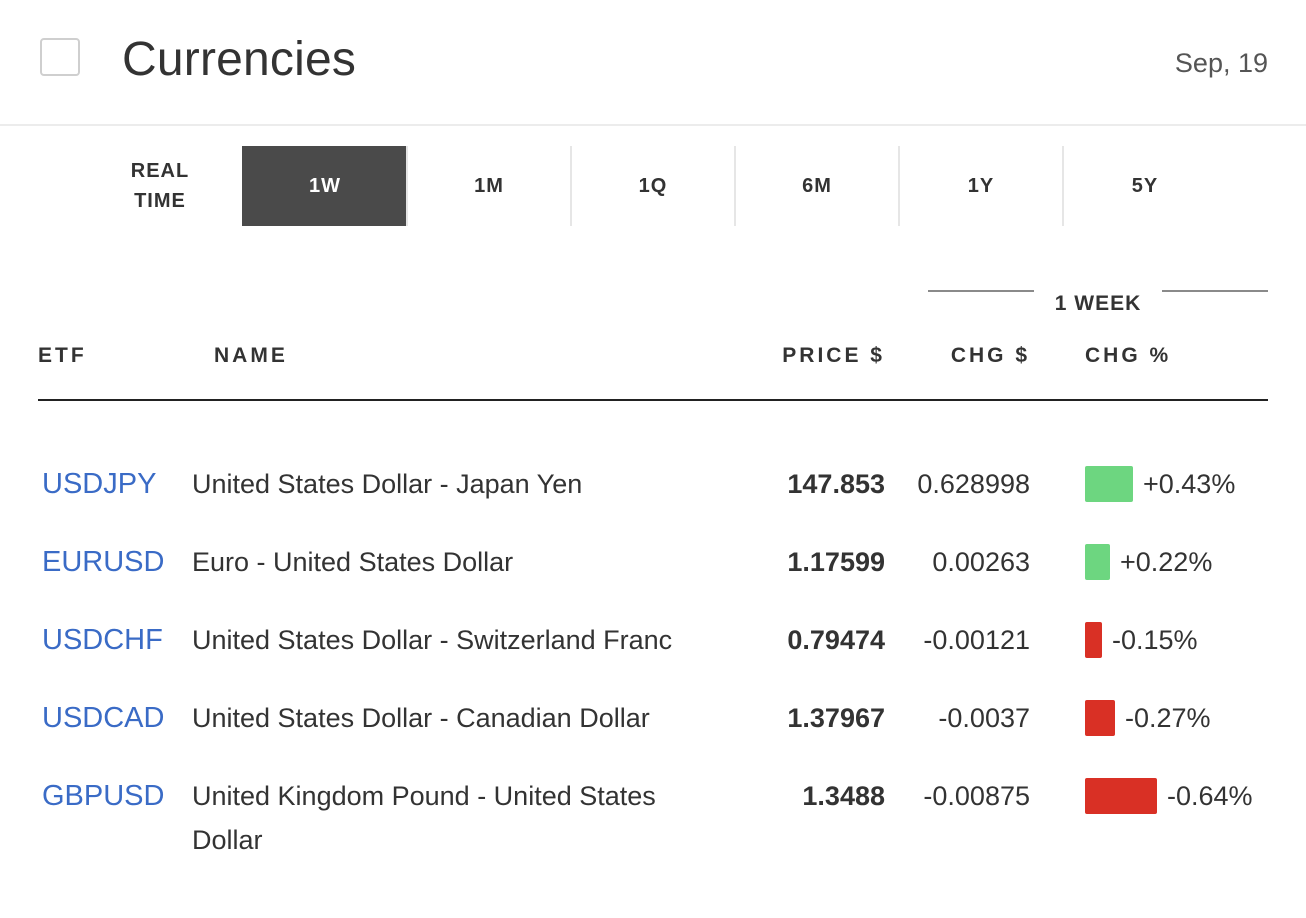 This screenshot has width=1306, height=918. I want to click on currency-name: United States Dollar - Canadian Dollar, so click(421, 718).